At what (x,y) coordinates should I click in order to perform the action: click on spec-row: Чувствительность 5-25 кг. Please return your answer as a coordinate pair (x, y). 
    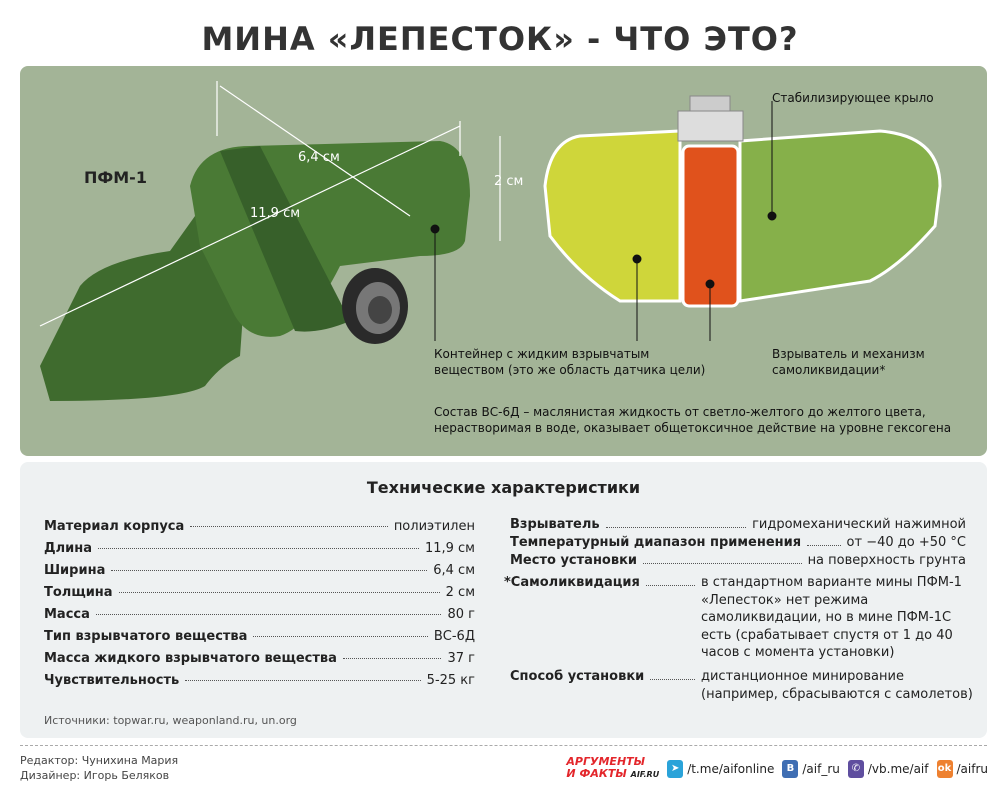
    Looking at the image, I should click on (259, 680).